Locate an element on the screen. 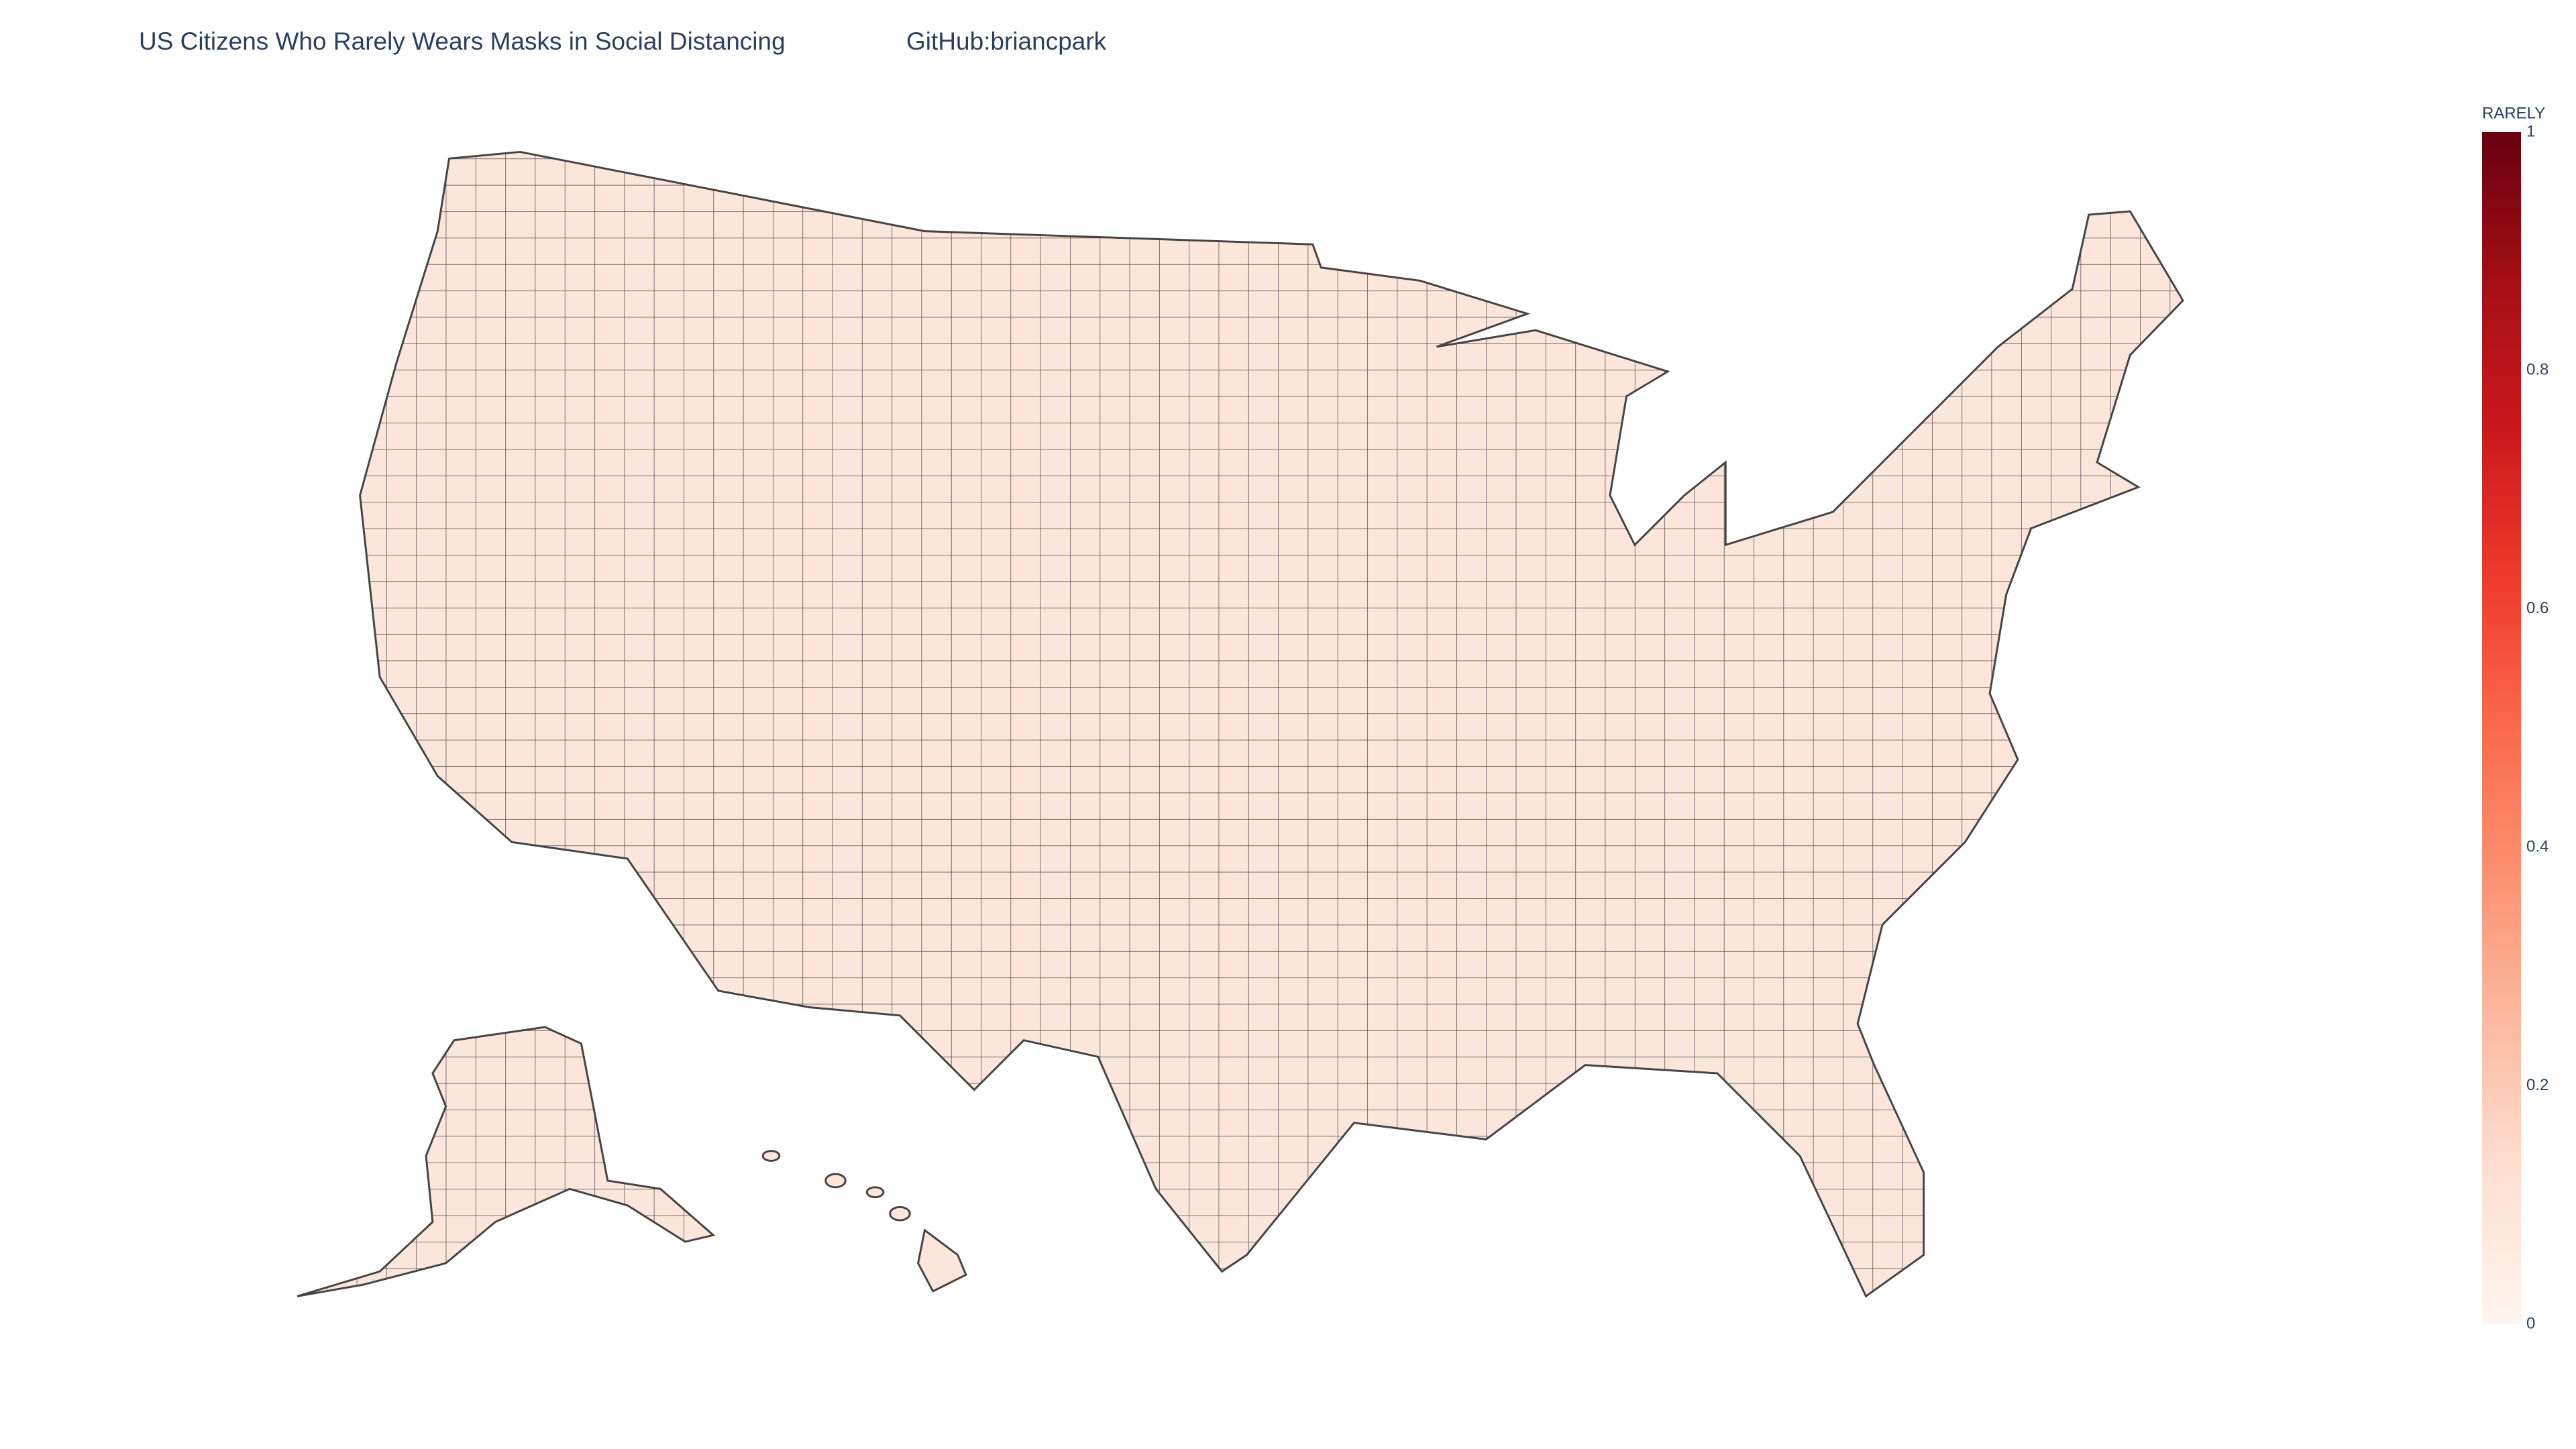 The image size is (2576, 1449). colorbar-scale is located at coordinates (2501, 728).